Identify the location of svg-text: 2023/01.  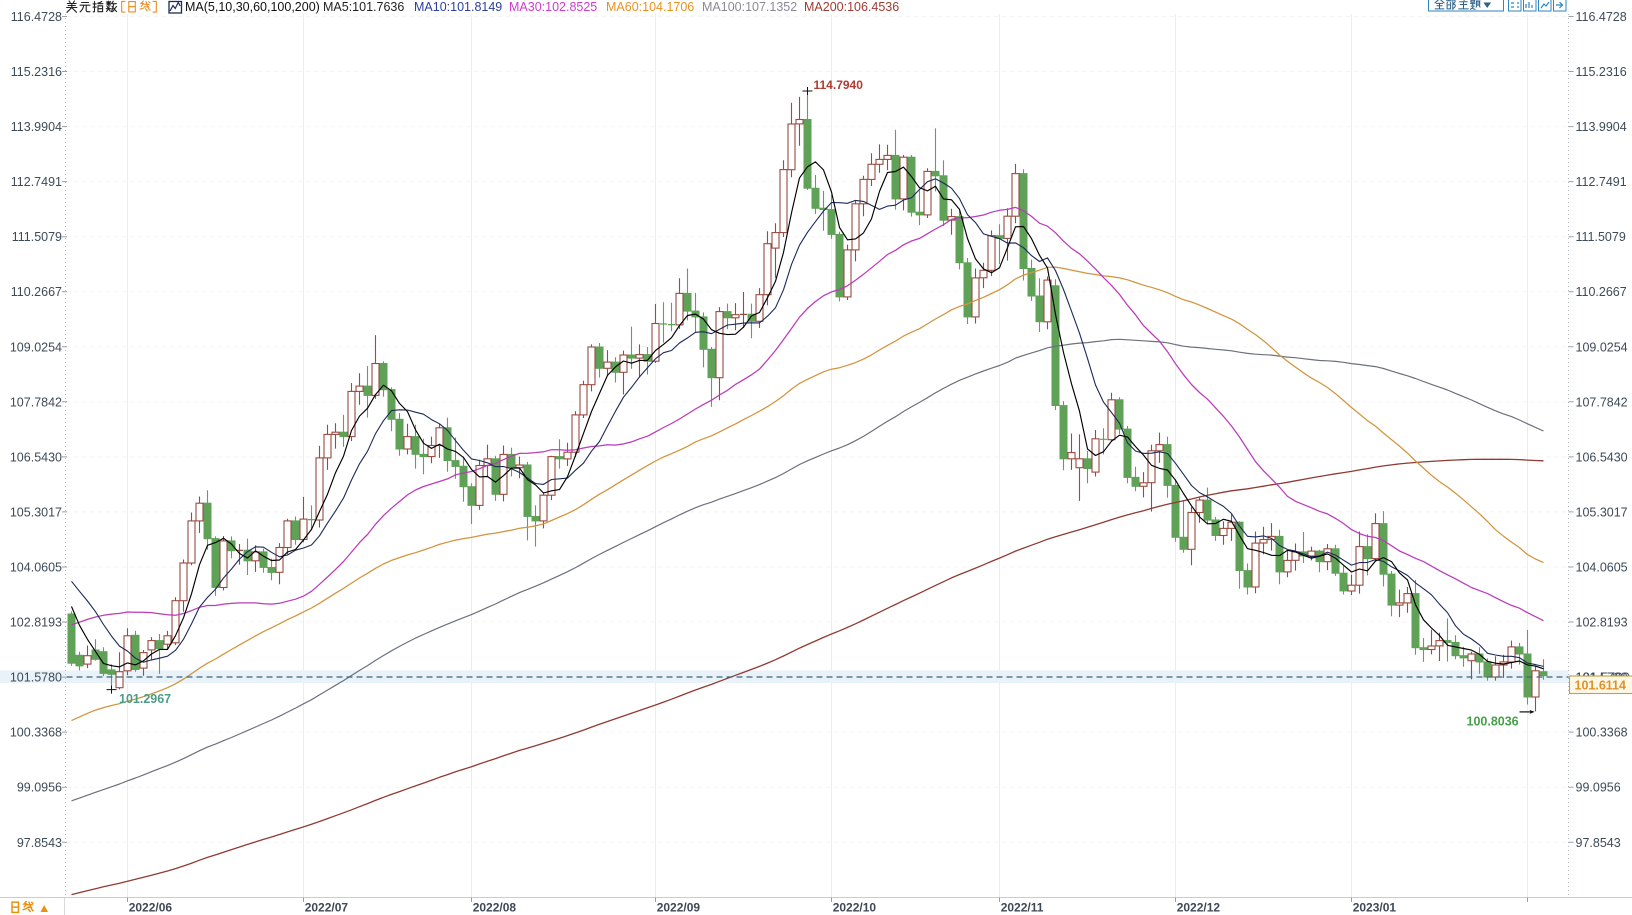
(1375, 908).